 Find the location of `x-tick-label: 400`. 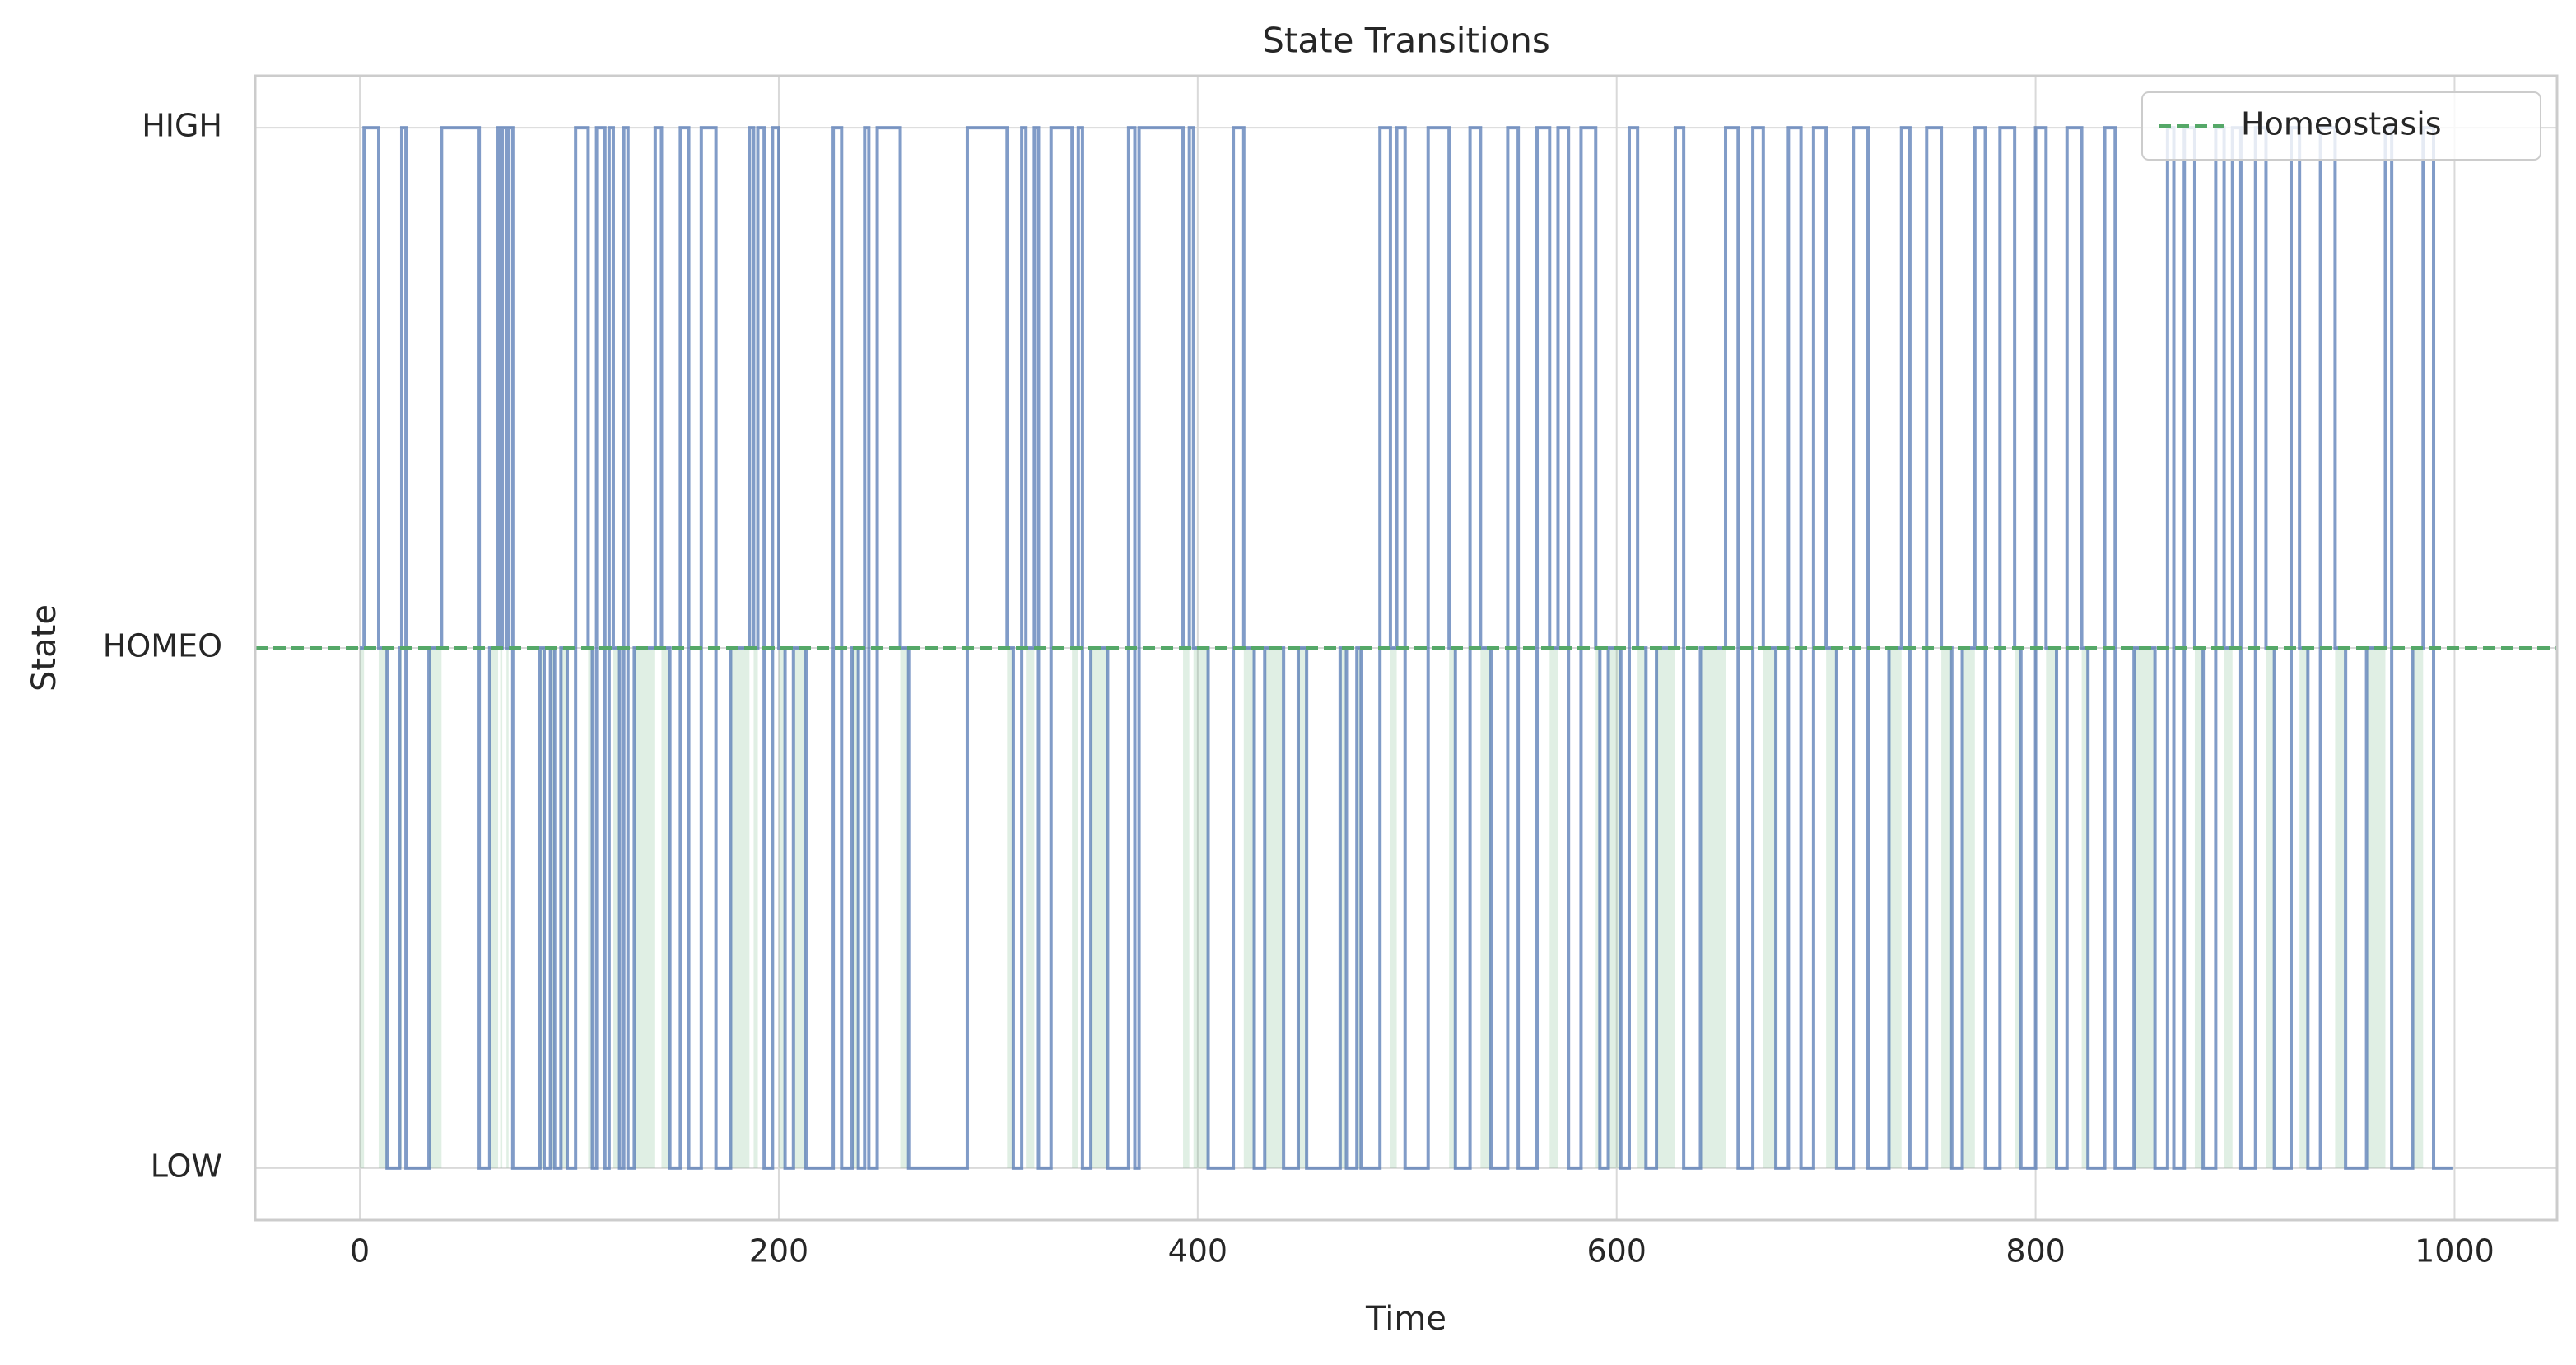

x-tick-label: 400 is located at coordinates (1198, 1251).